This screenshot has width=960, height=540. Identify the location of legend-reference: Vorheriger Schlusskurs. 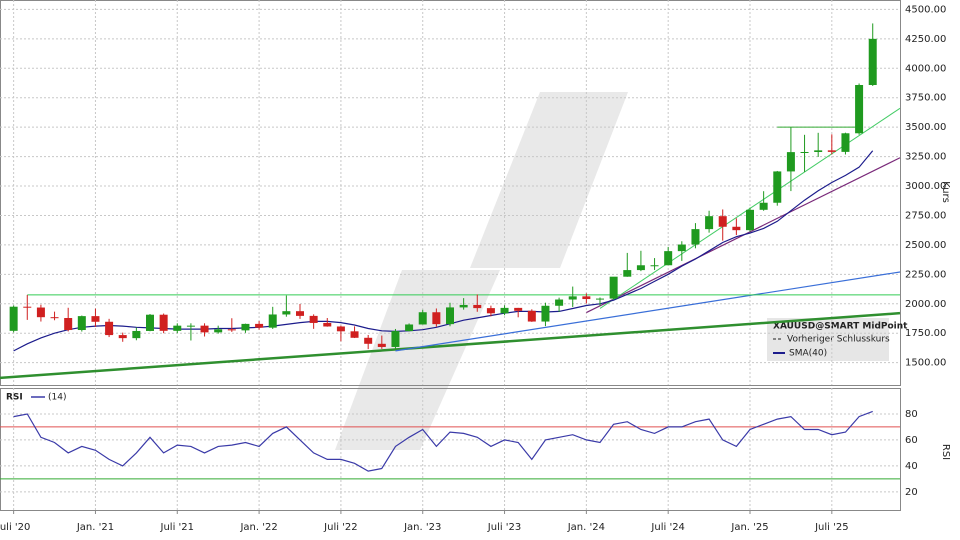
(838, 340).